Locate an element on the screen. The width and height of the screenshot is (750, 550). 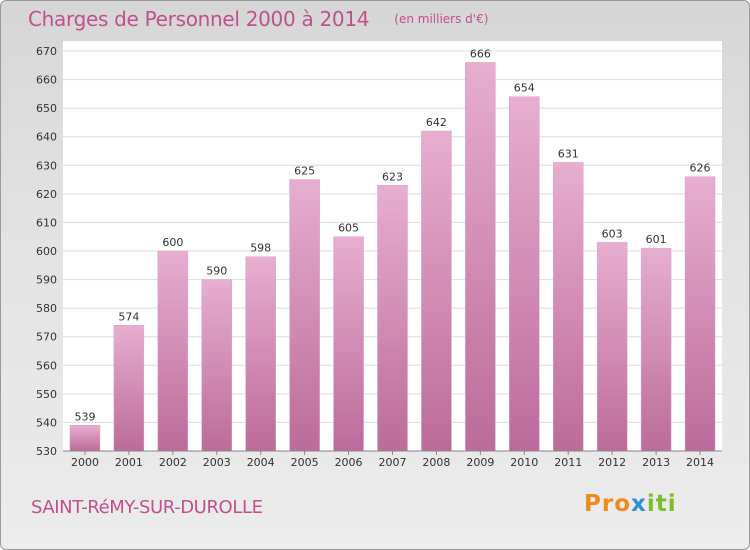
bar-value-label: 626 is located at coordinates (700, 168).